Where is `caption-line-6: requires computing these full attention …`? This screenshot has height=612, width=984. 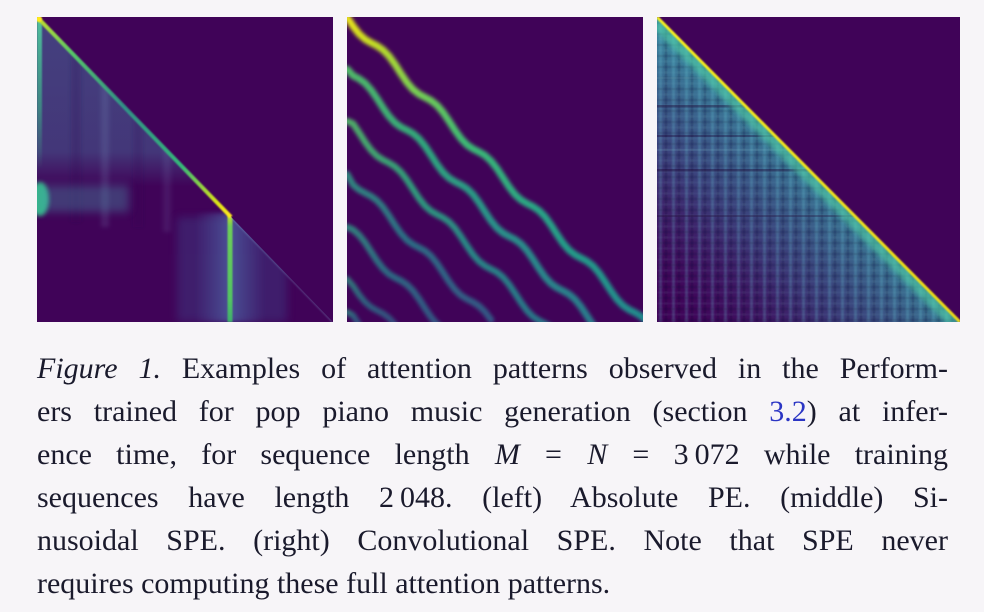
caption-line-6: requires computing these full attention … is located at coordinates (324, 583).